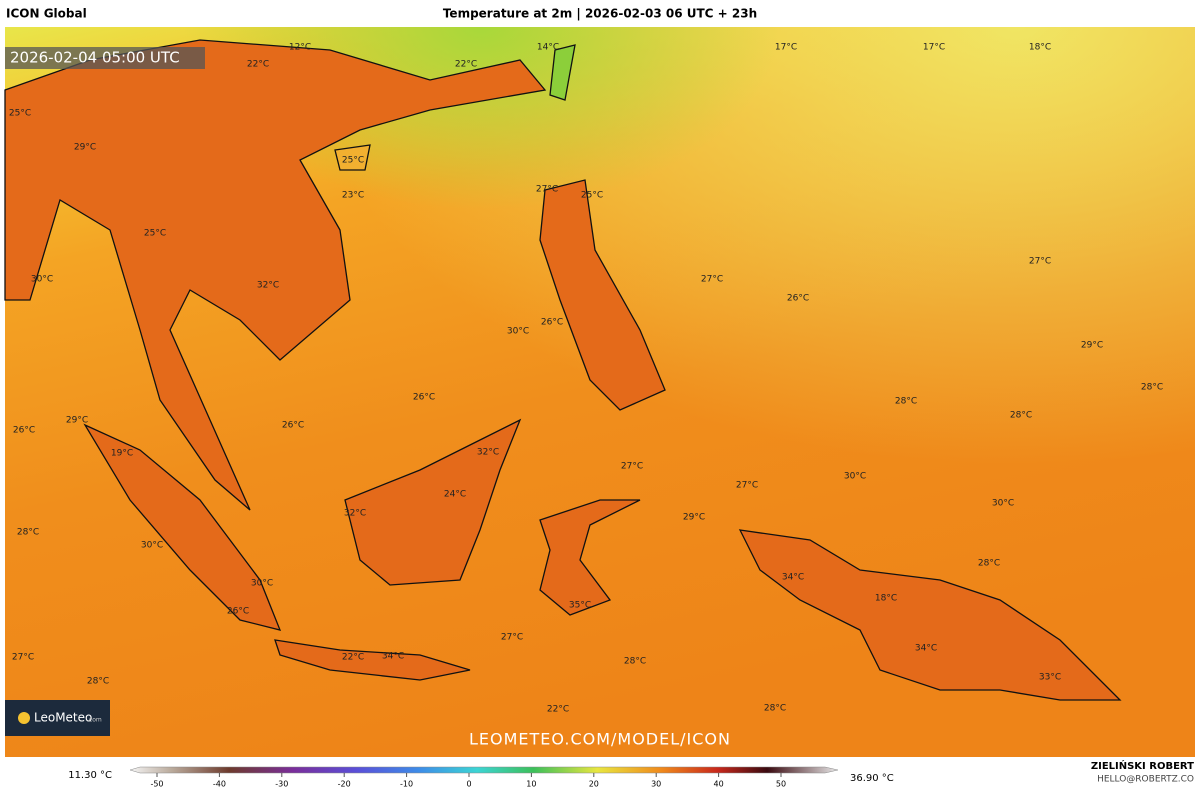 The image size is (1200, 789). I want to click on colorbar-tick-label: 40, so click(719, 784).